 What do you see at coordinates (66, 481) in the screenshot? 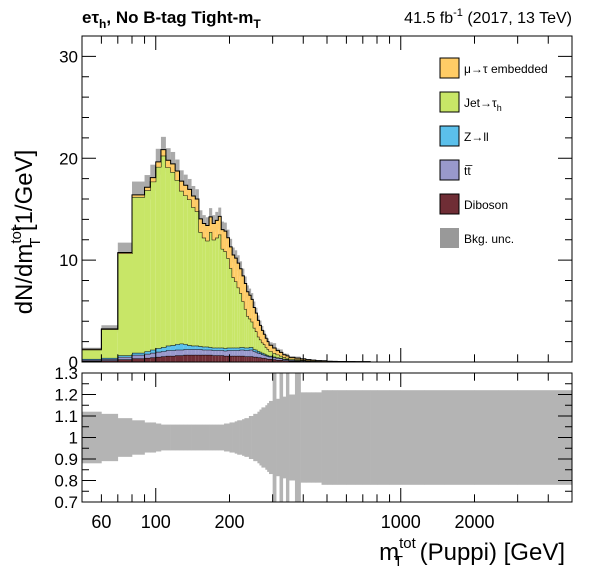
I see `ratio-y-tick-label: 0.8` at bounding box center [66, 481].